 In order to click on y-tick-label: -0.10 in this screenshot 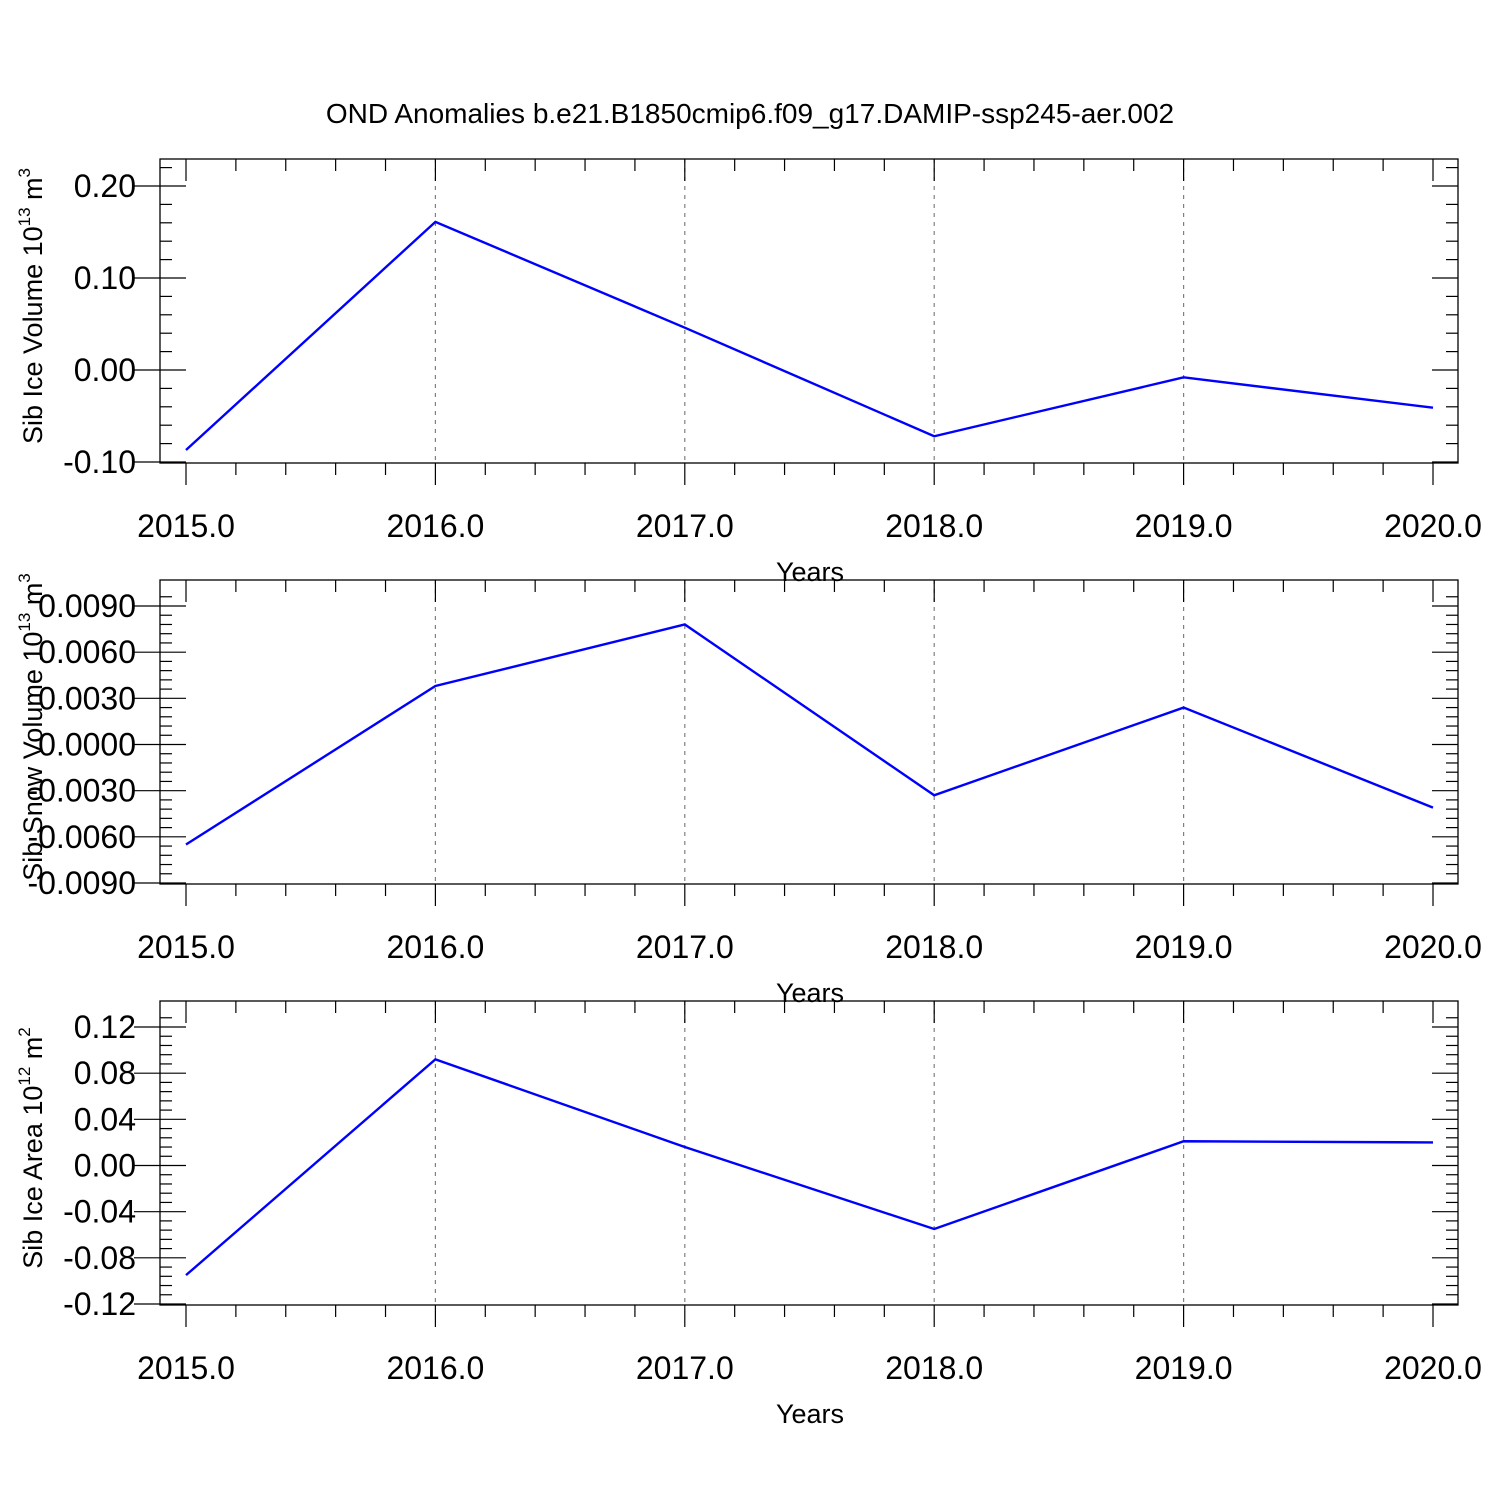, I will do `click(99, 462)`.